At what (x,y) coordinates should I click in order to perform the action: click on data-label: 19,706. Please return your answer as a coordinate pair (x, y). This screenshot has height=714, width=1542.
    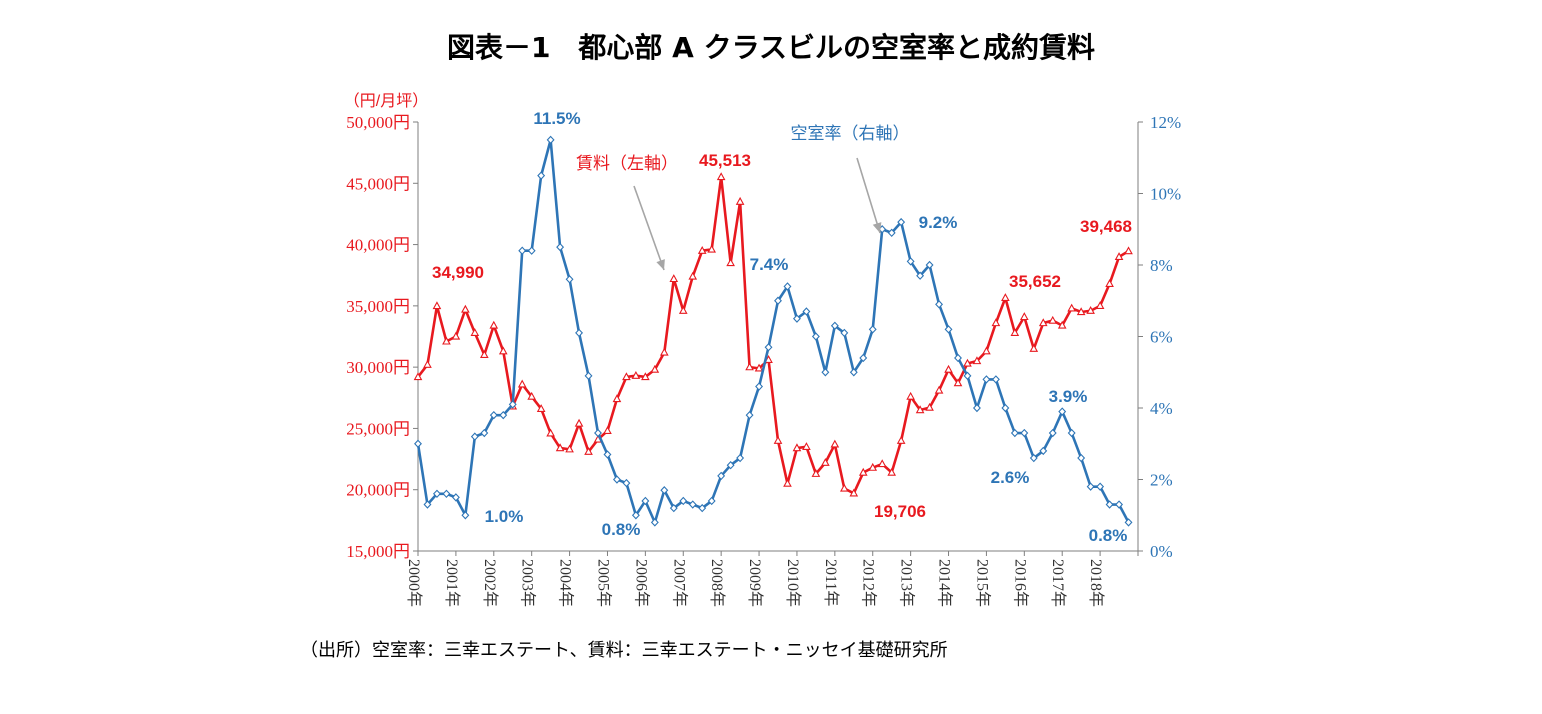
    Looking at the image, I should click on (900, 511).